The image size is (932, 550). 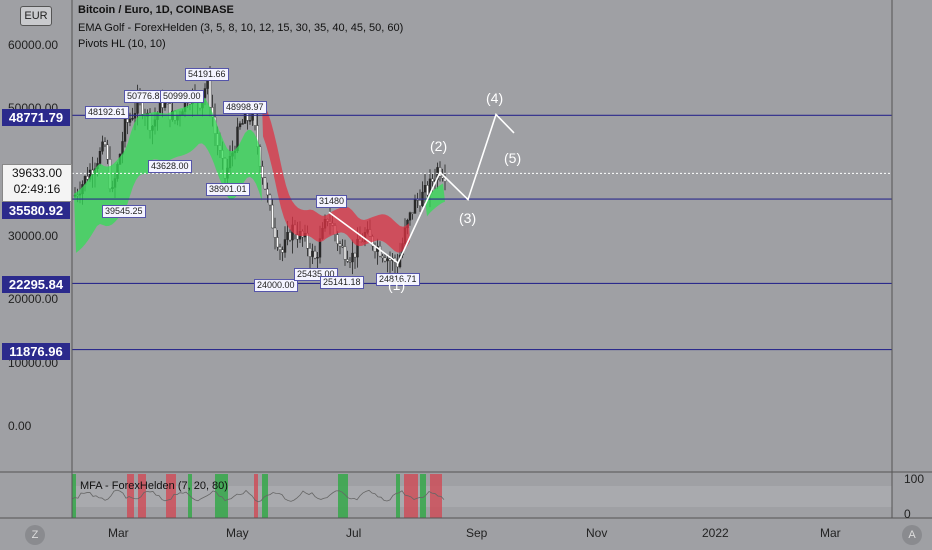 What do you see at coordinates (276, 285) in the screenshot?
I see `pivot-label: 24000.00` at bounding box center [276, 285].